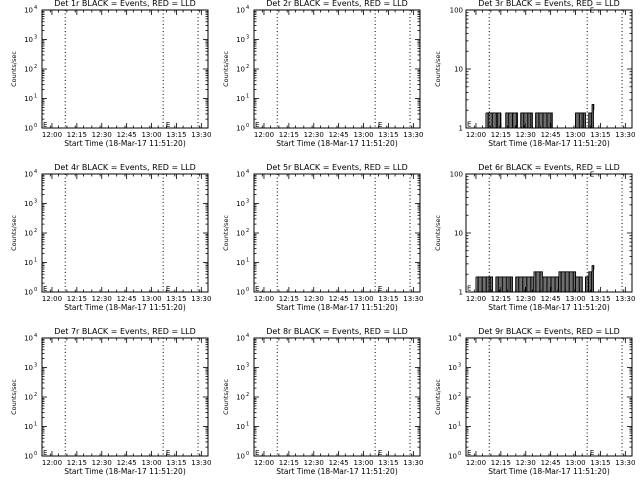  Describe the element at coordinates (125, 331) in the screenshot. I see `panel-title: Det 7r BLACK = Events, RED = LLD` at that location.